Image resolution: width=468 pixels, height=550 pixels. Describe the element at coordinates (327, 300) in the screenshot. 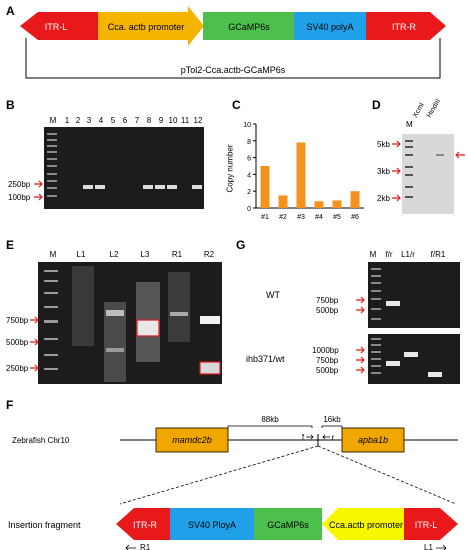

I see `gel-g-marker-wt-750: 750bp` at that location.